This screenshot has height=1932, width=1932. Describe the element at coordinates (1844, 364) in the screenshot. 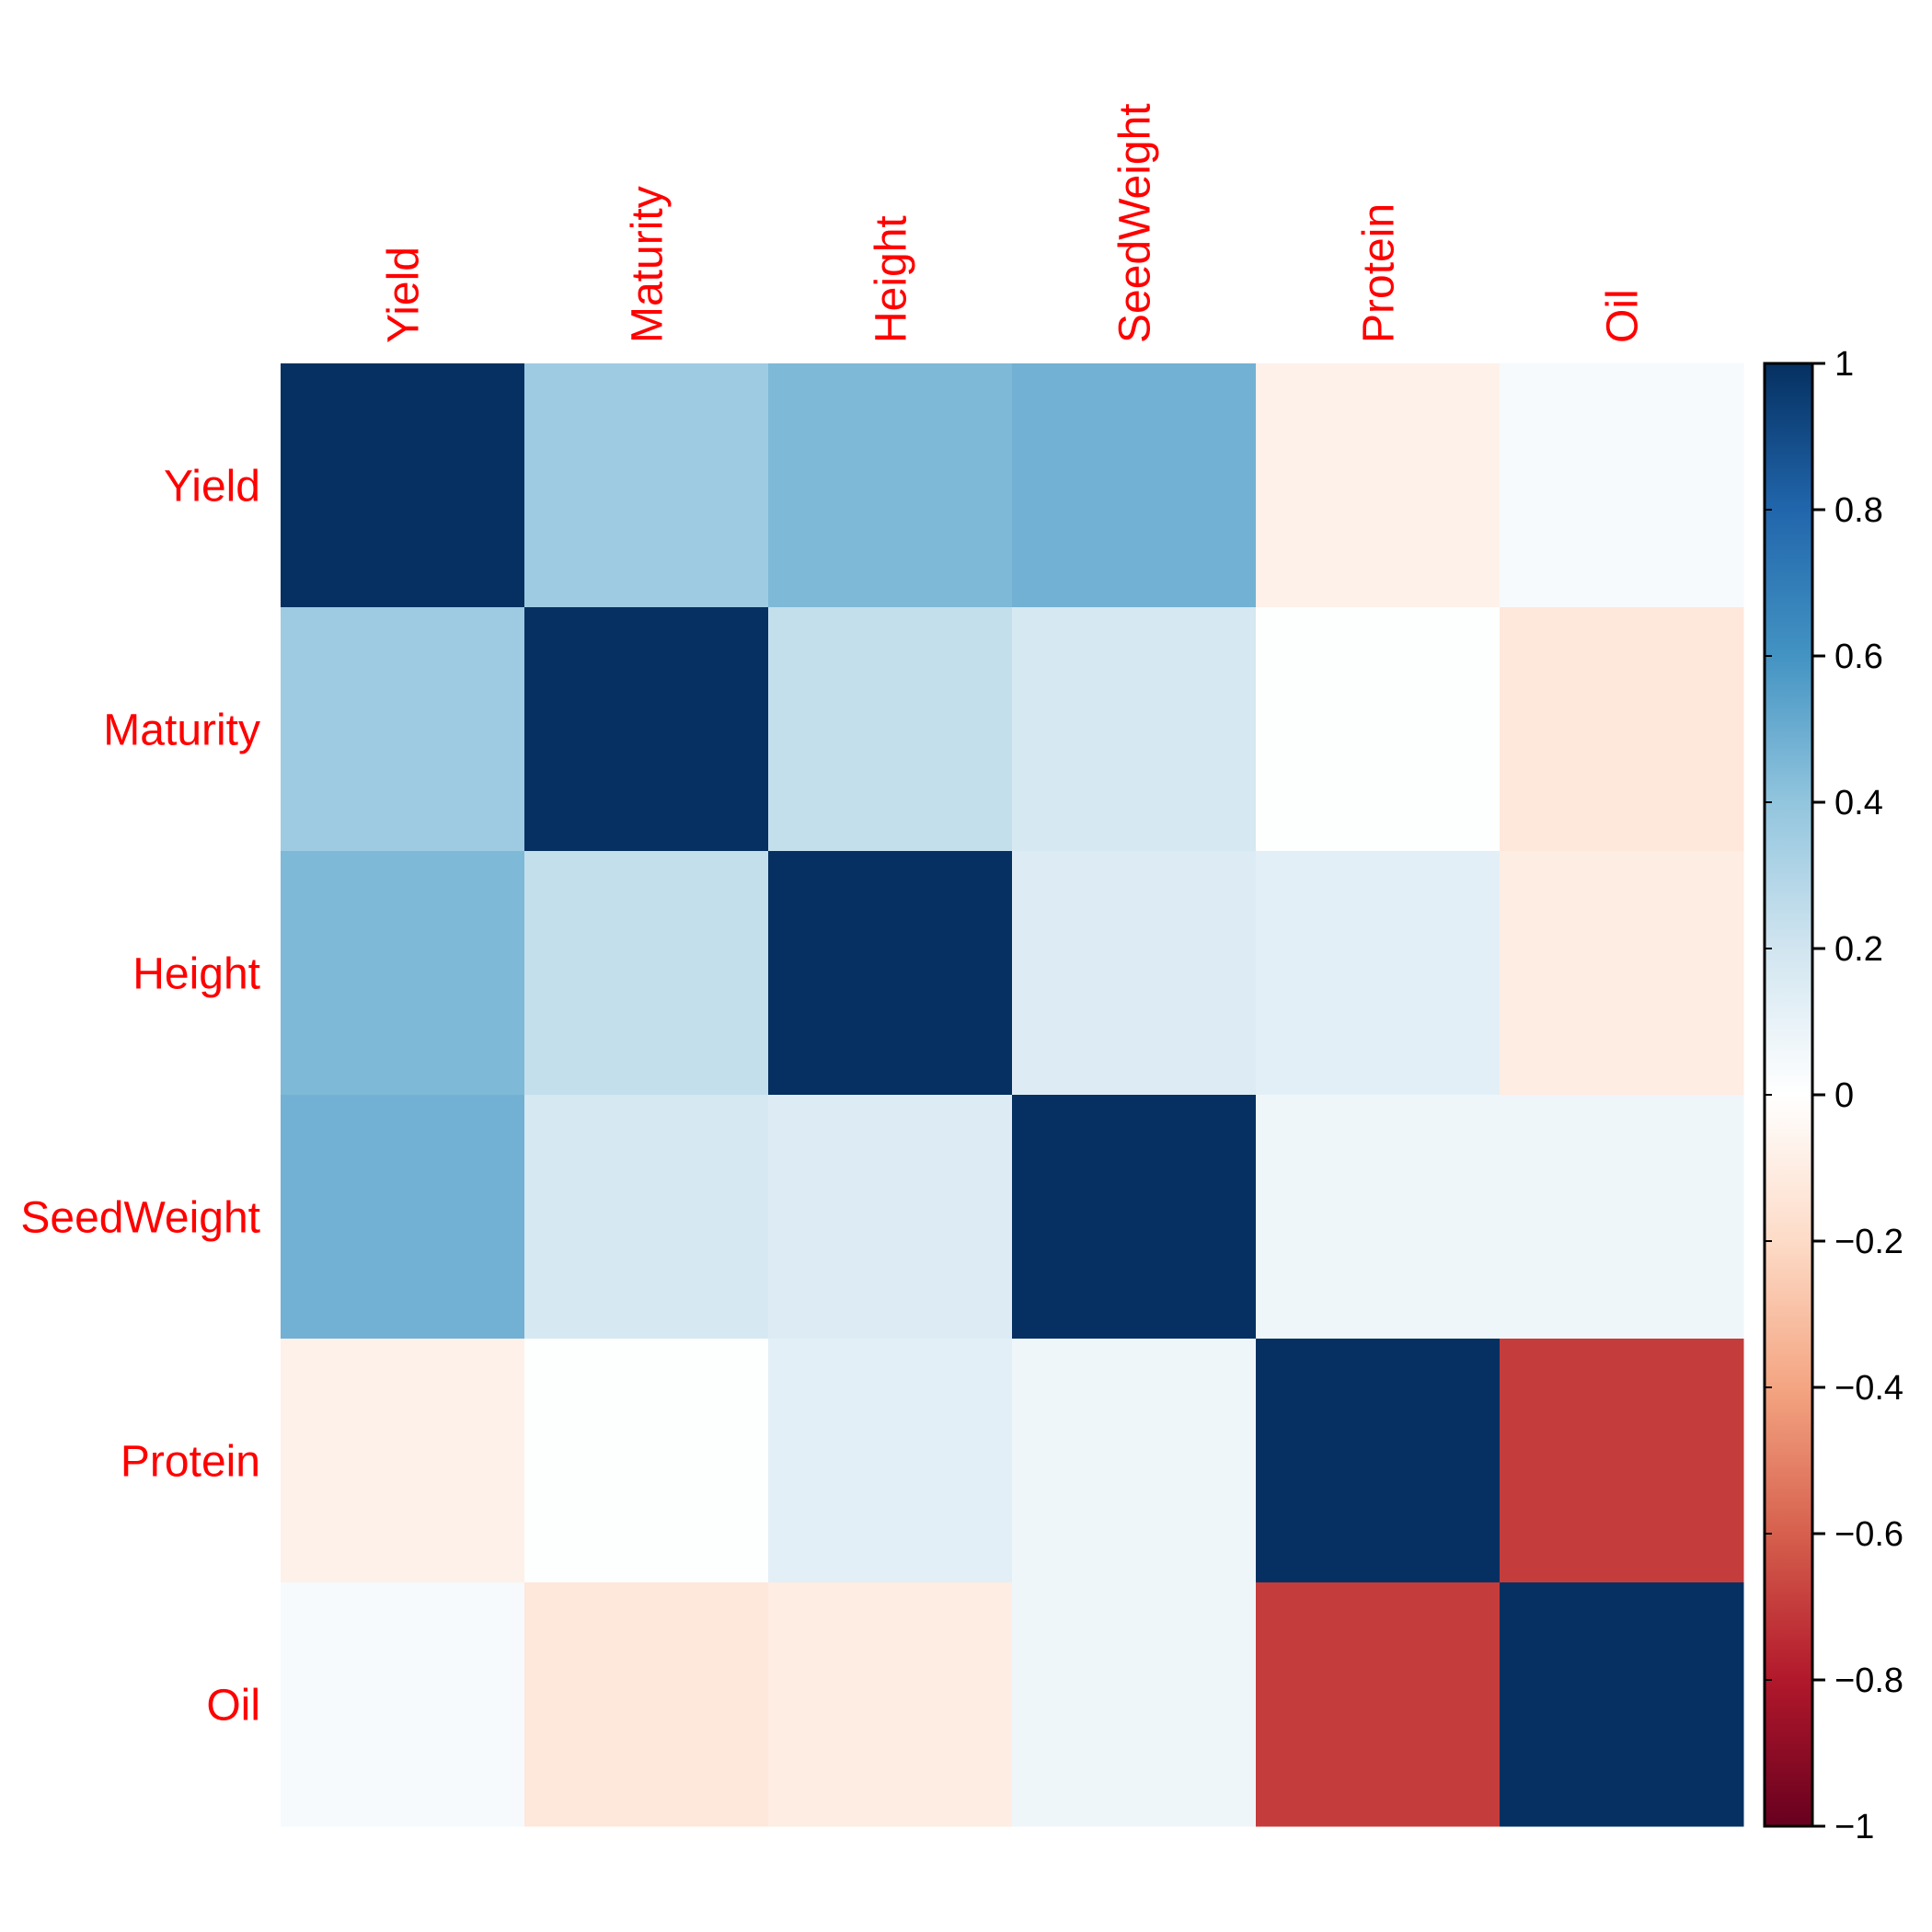

I see `colorbar-tick-label: 1` at that location.